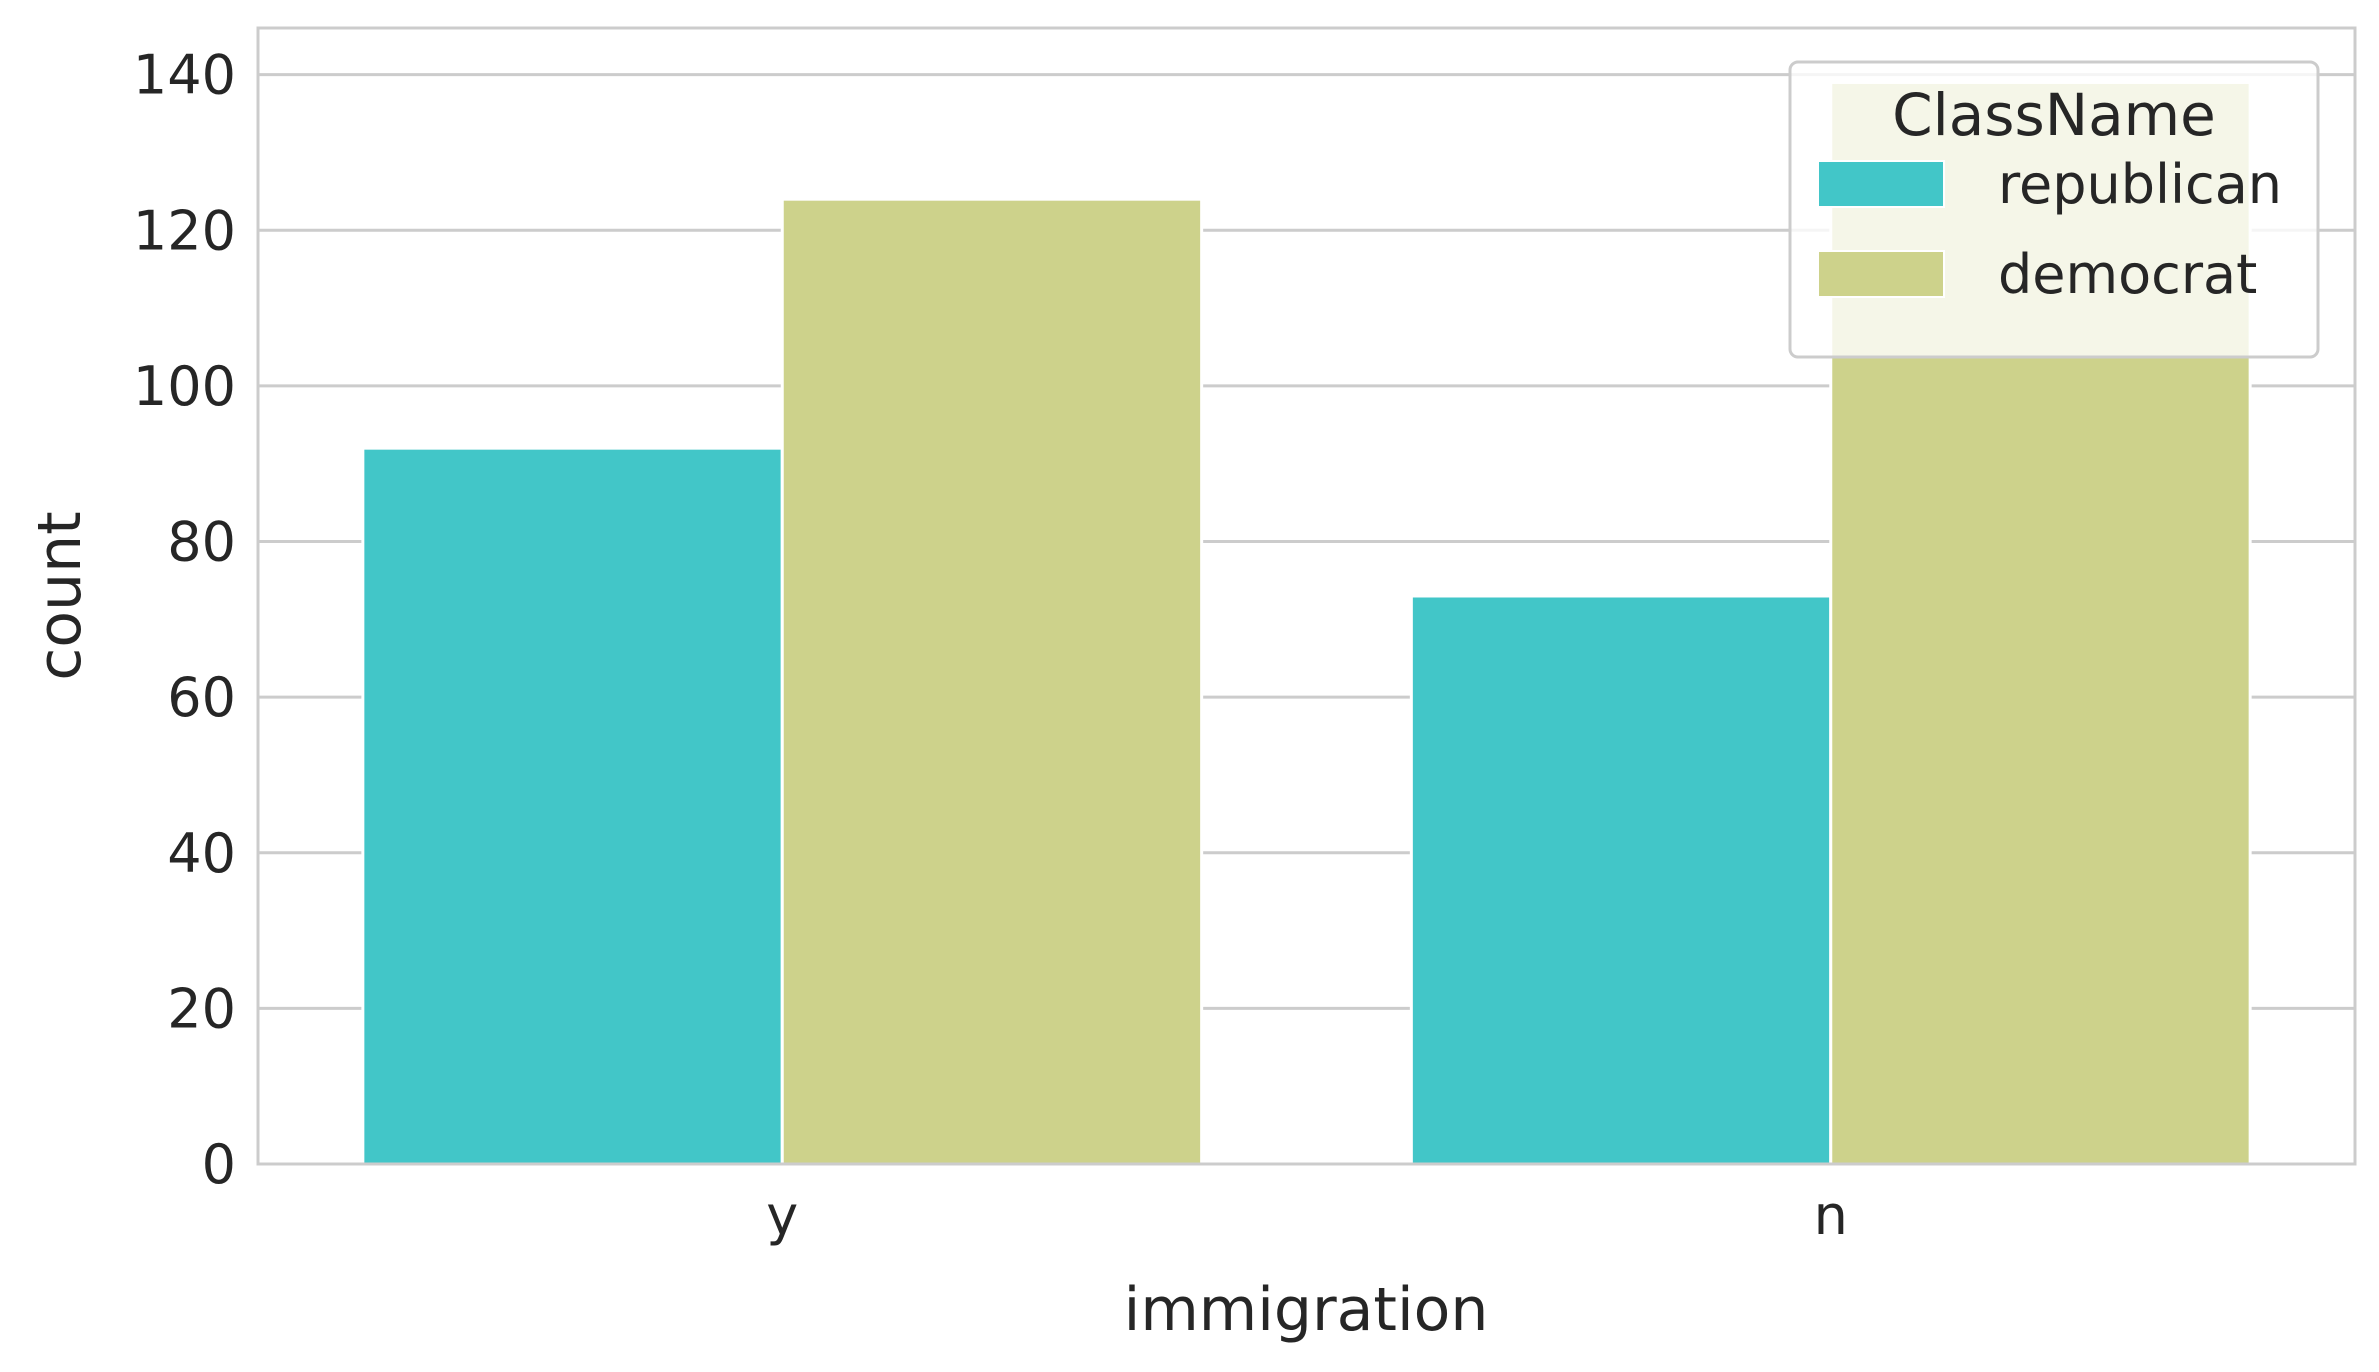  I want to click on legend-label-republican: republican, so click(2140, 184).